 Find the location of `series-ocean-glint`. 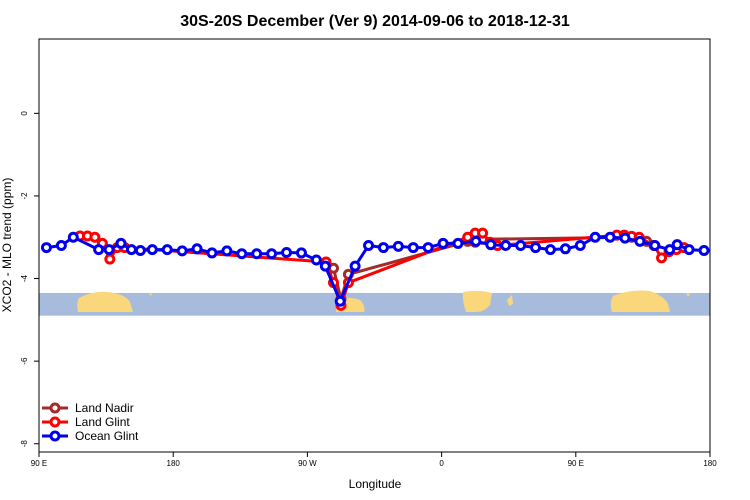

series-ocean-glint is located at coordinates (375, 269).